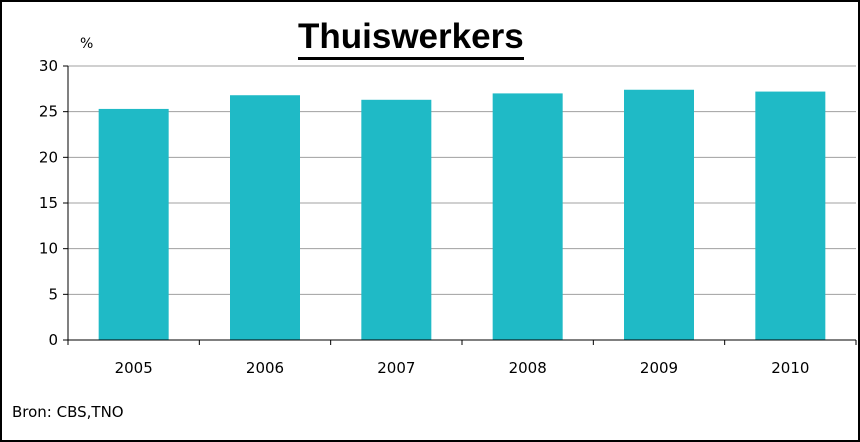 The width and height of the screenshot is (860, 442). Describe the element at coordinates (265, 368) in the screenshot. I see `x-tick-label: 2006` at that location.